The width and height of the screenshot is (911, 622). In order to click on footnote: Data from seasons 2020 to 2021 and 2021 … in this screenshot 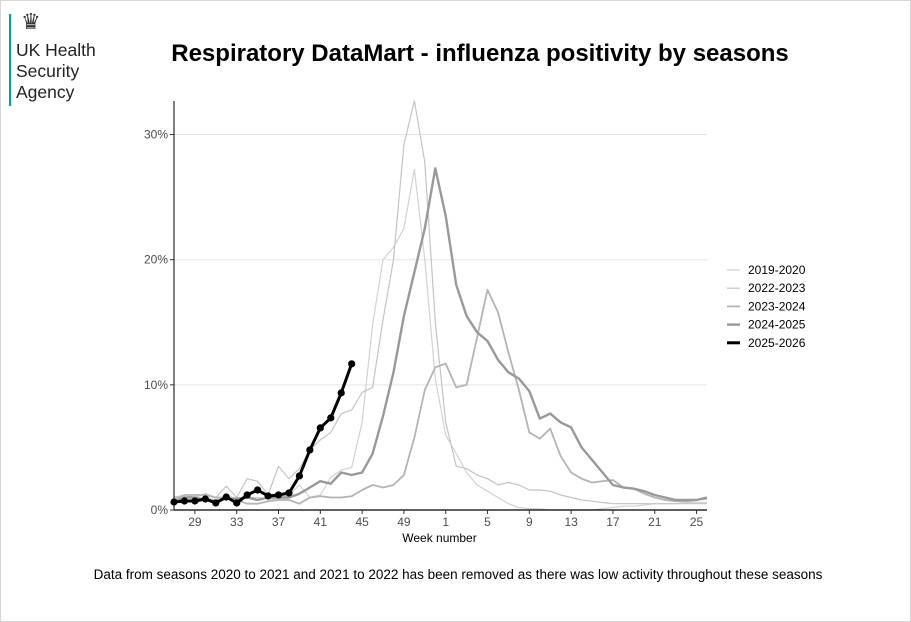, I will do `click(458, 574)`.